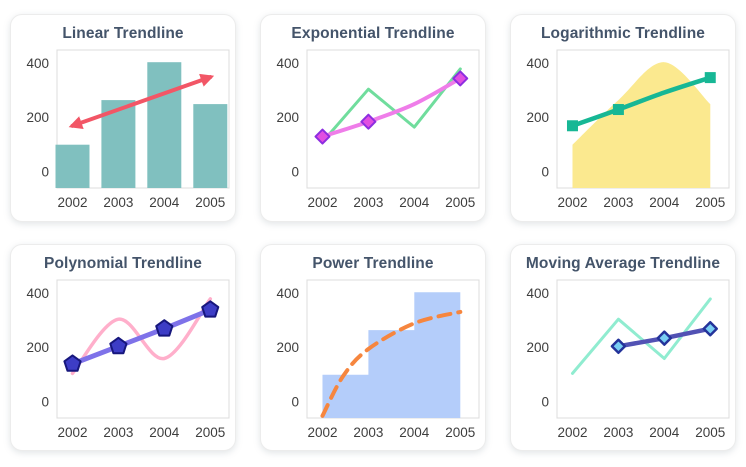 This screenshot has height=467, width=746. Describe the element at coordinates (373, 33) in the screenshot. I see `chart-title: Exponential Trendline` at that location.